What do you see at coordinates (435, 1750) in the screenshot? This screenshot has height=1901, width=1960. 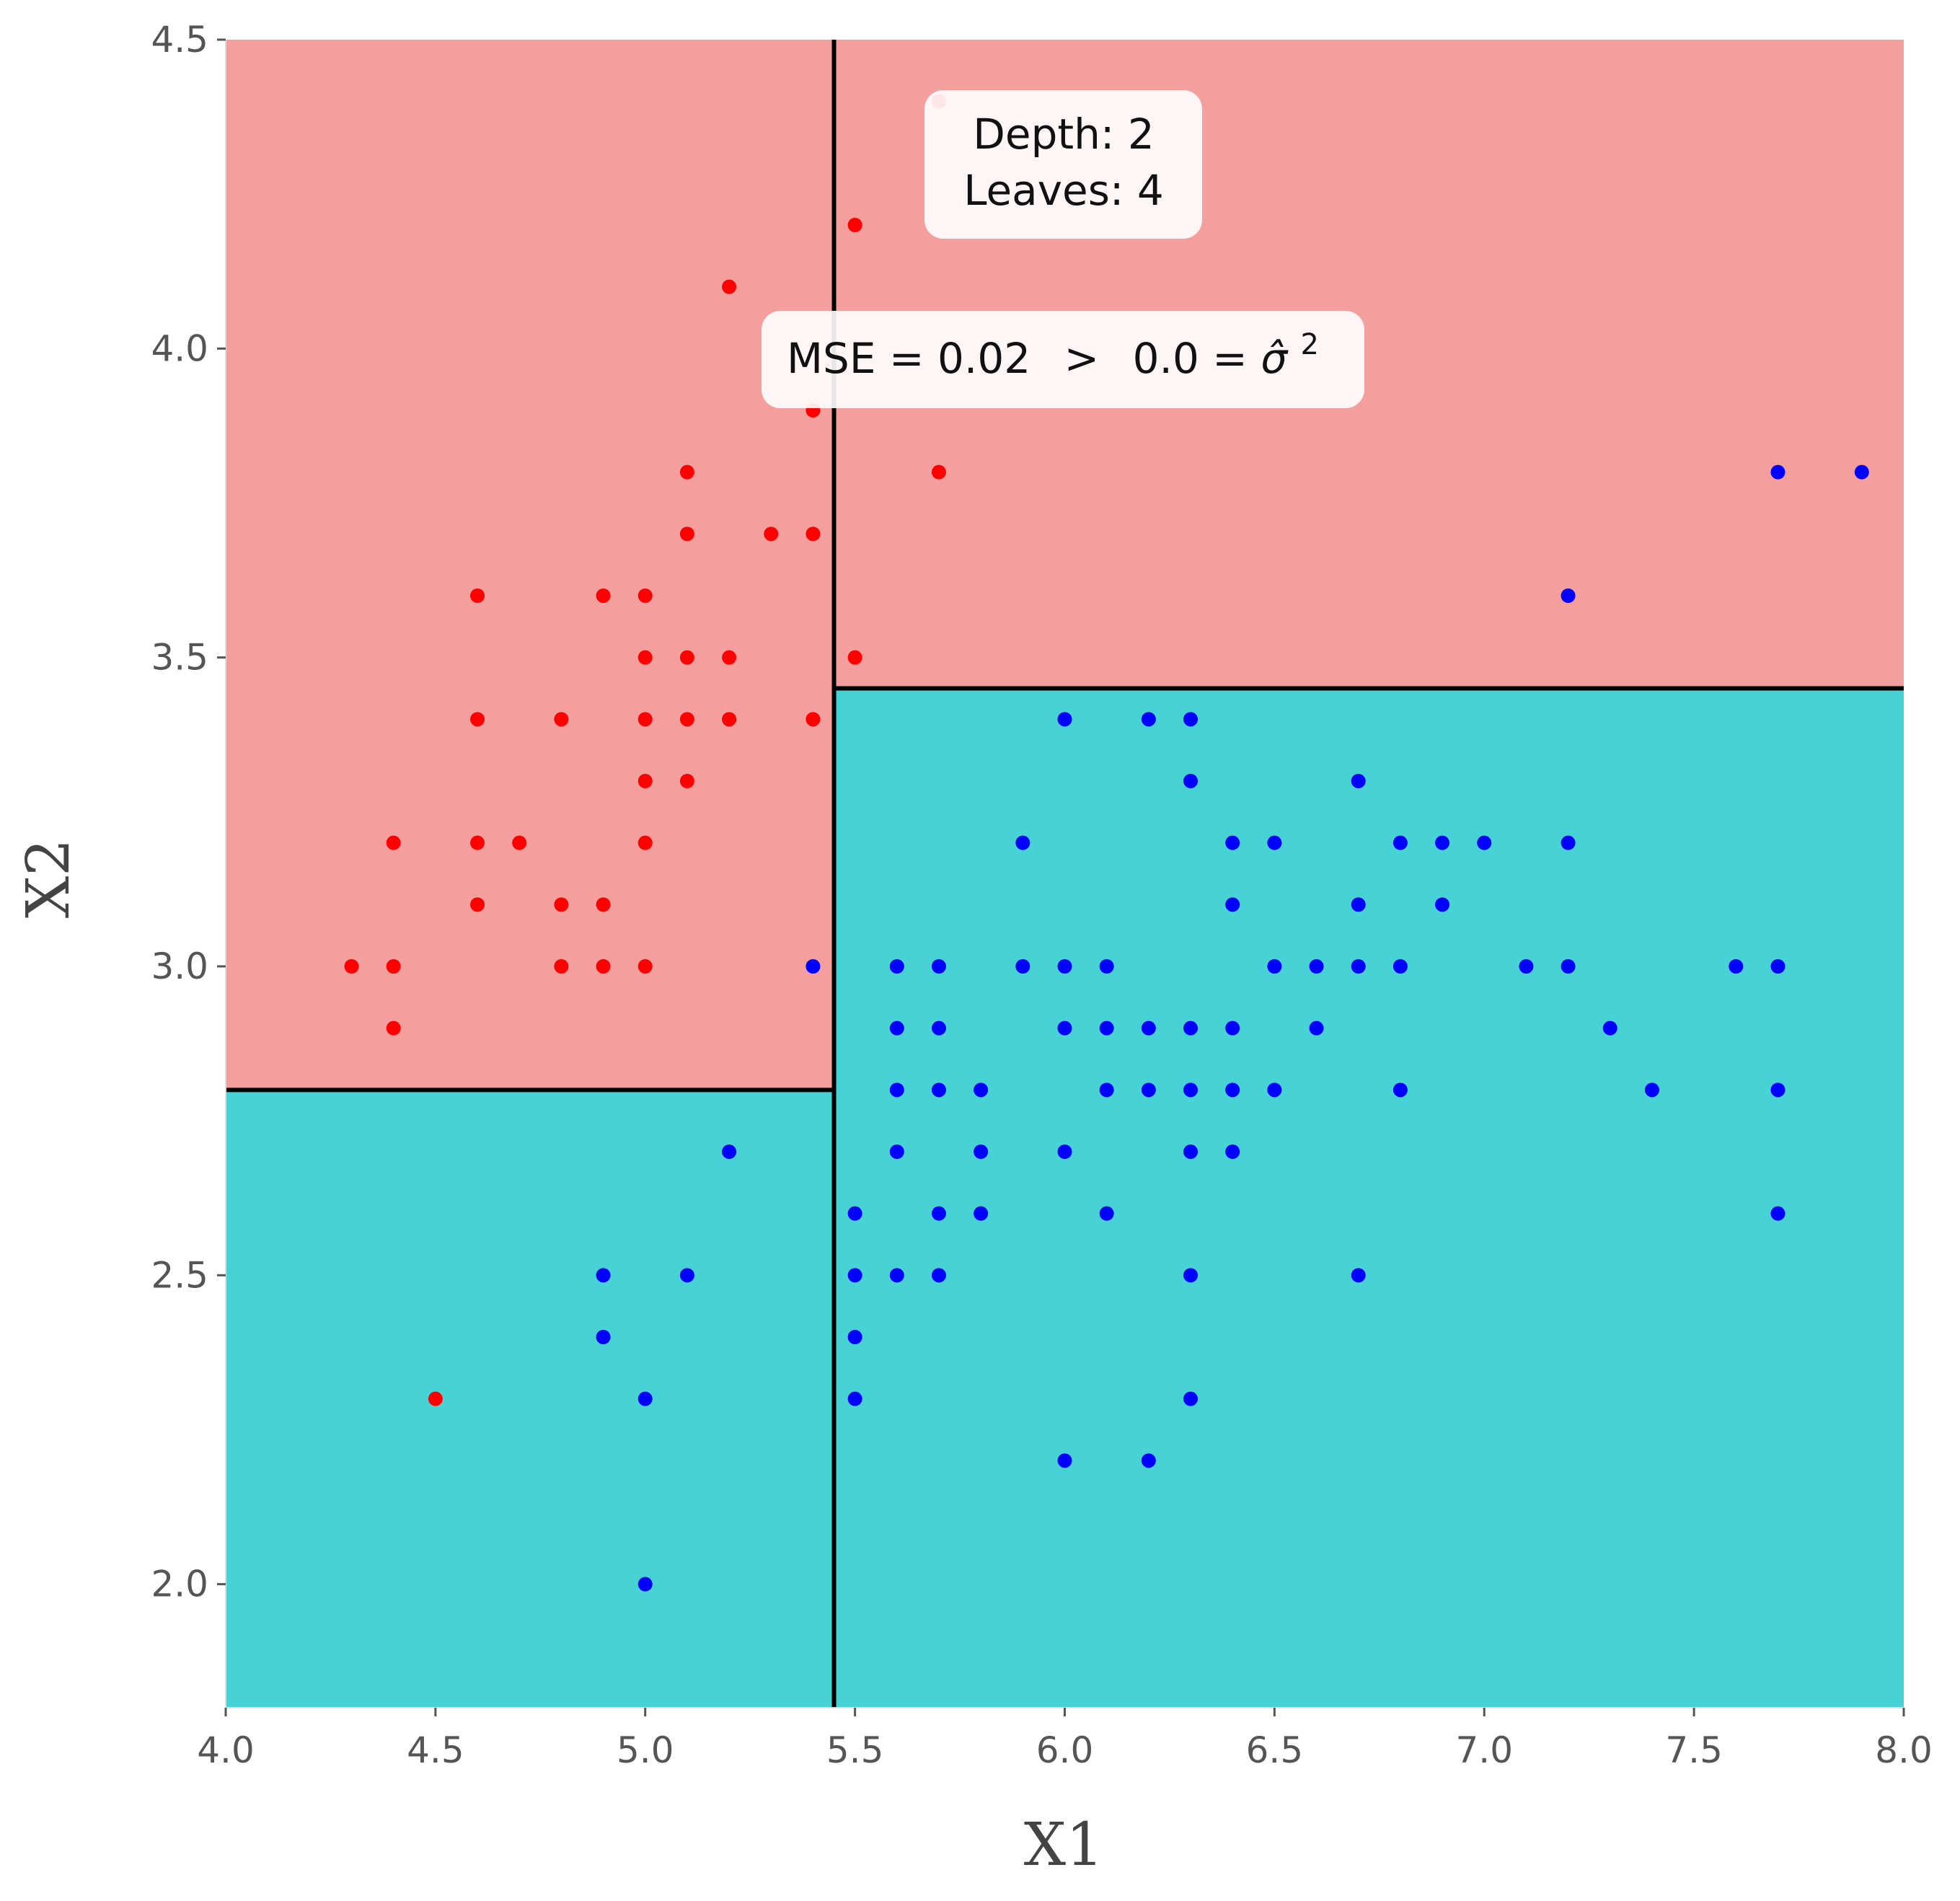 I see `x-tick-label-1: 4.5` at bounding box center [435, 1750].